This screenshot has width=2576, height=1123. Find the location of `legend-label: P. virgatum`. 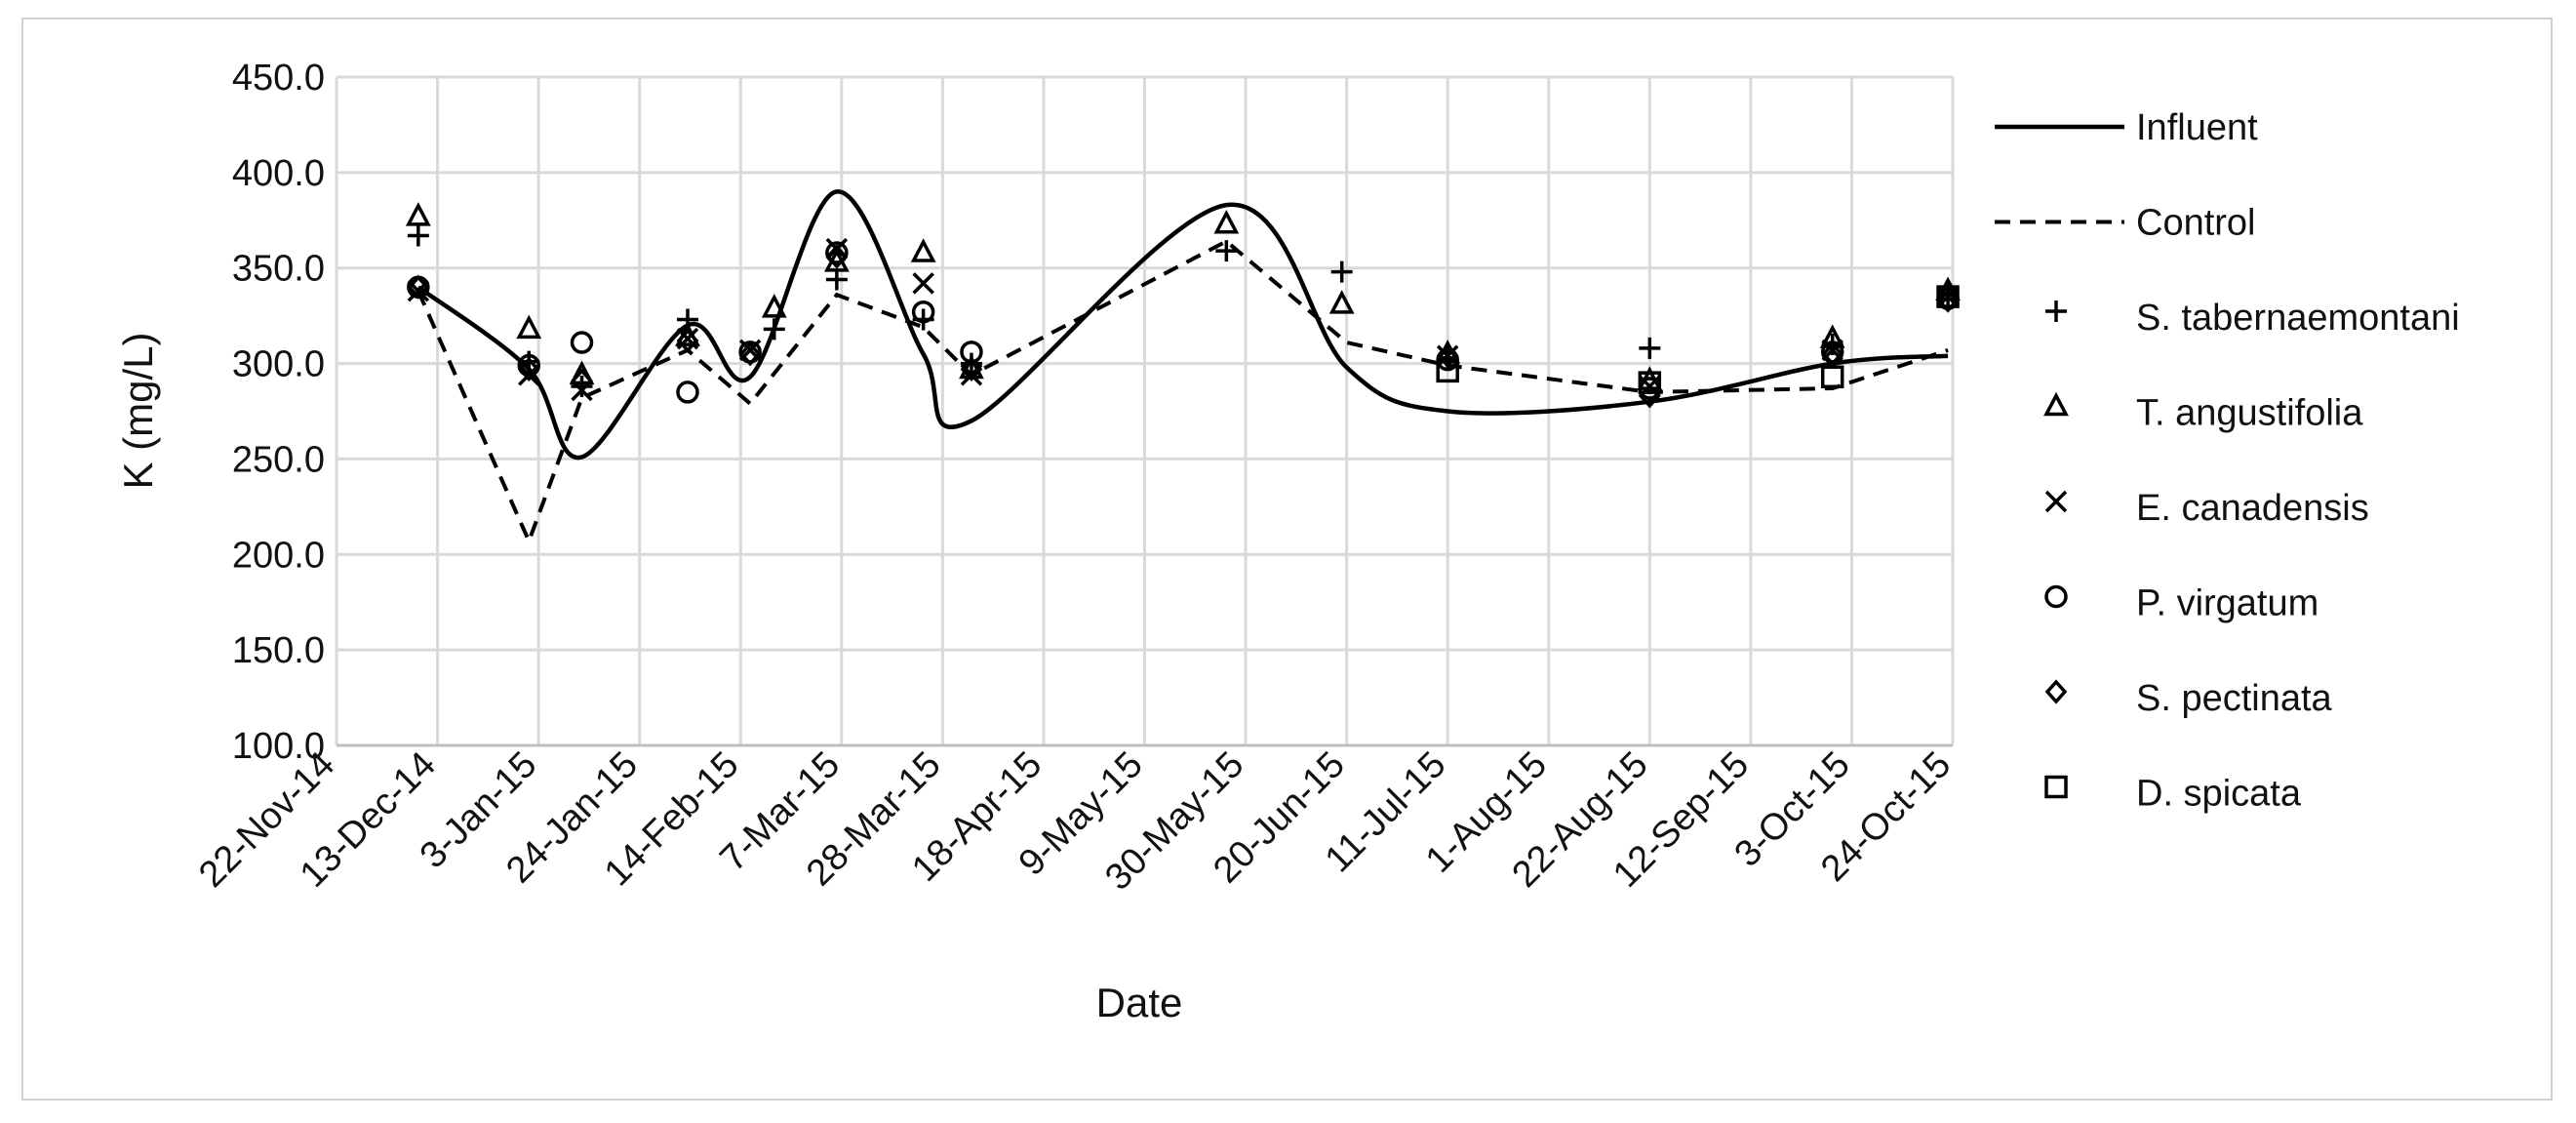

legend-label: P. virgatum is located at coordinates (2227, 603).